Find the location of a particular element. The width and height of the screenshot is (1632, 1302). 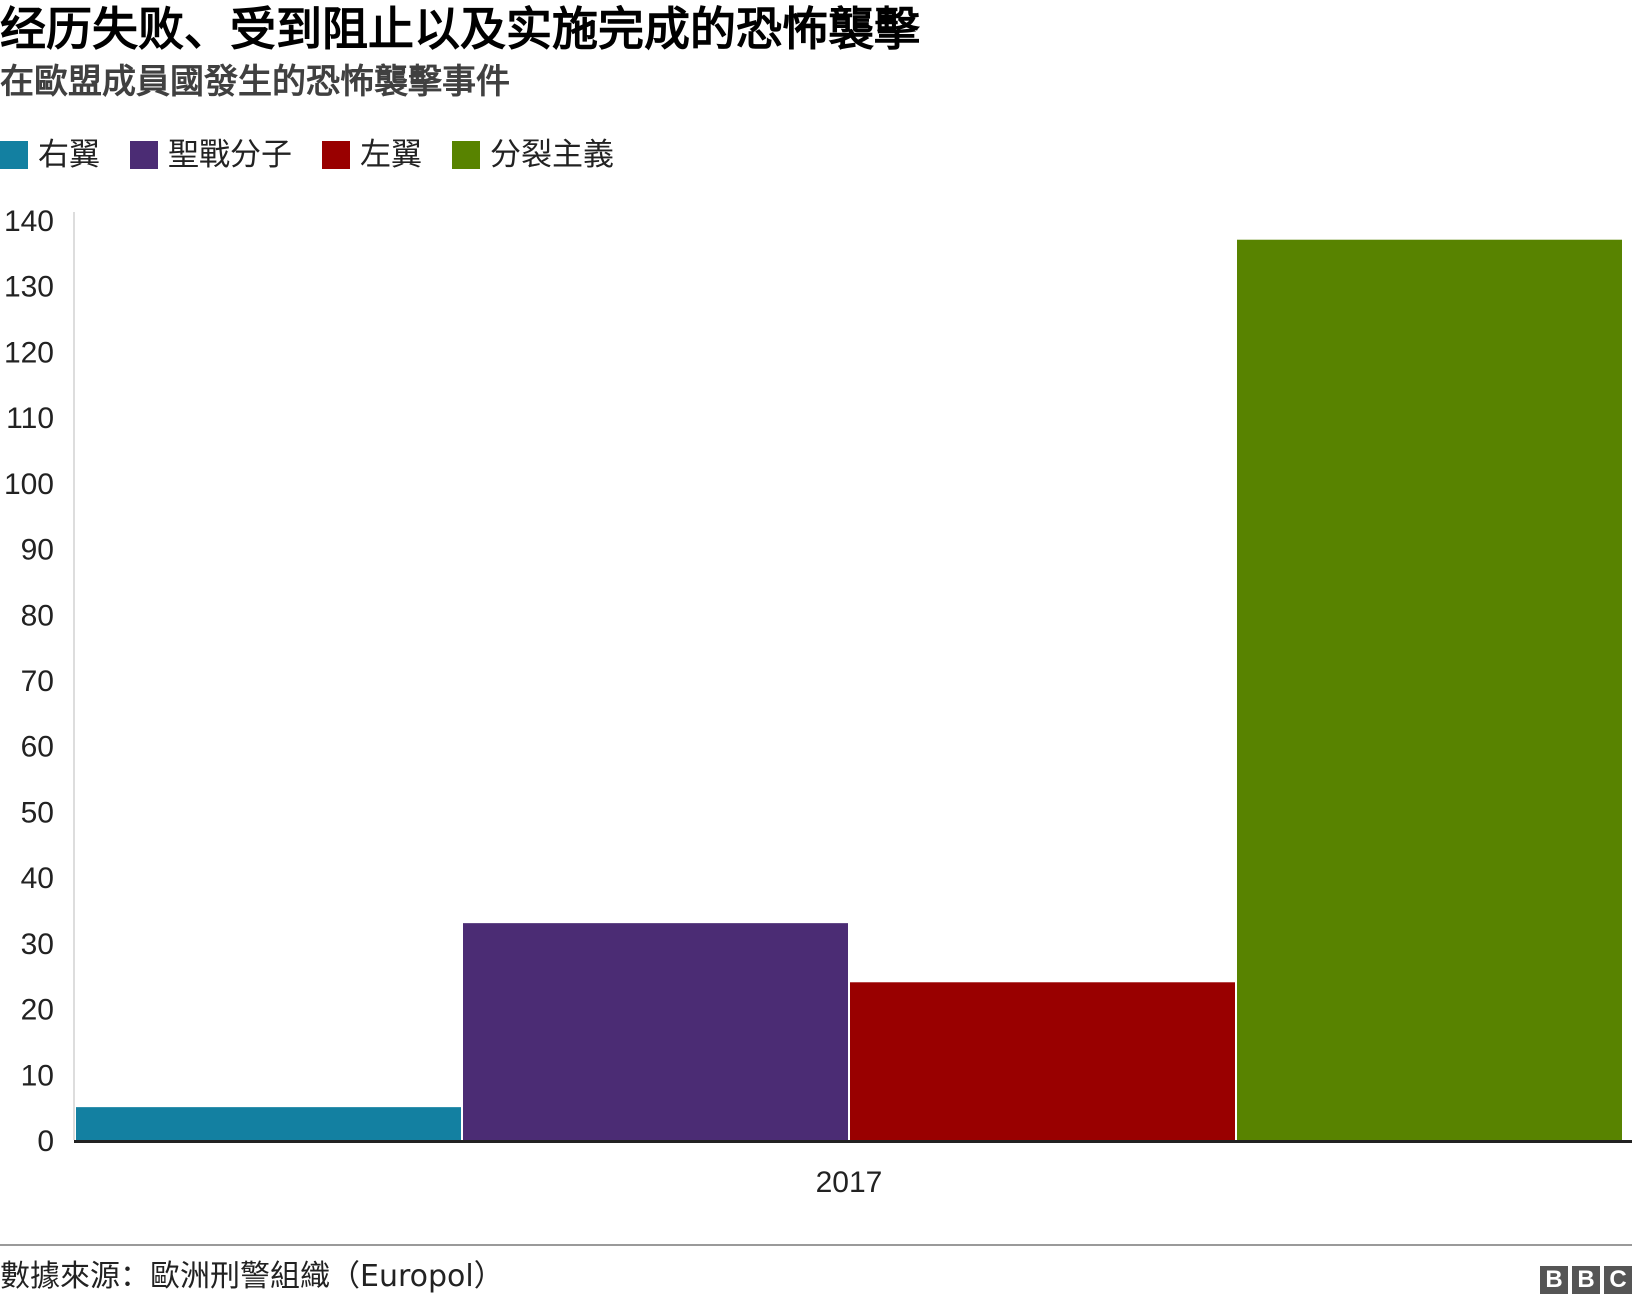

y-tick-label: 60 is located at coordinates (37, 747).